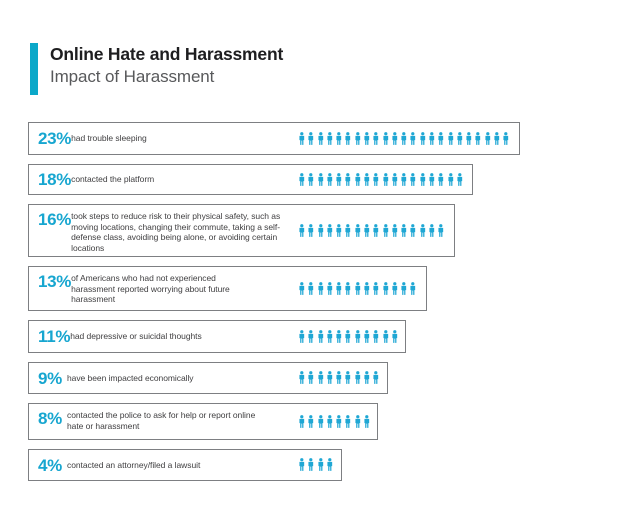 The image size is (620, 526). Describe the element at coordinates (134, 464) in the screenshot. I see `stat-label: contacted an attorney/filed a lawsuit` at that location.